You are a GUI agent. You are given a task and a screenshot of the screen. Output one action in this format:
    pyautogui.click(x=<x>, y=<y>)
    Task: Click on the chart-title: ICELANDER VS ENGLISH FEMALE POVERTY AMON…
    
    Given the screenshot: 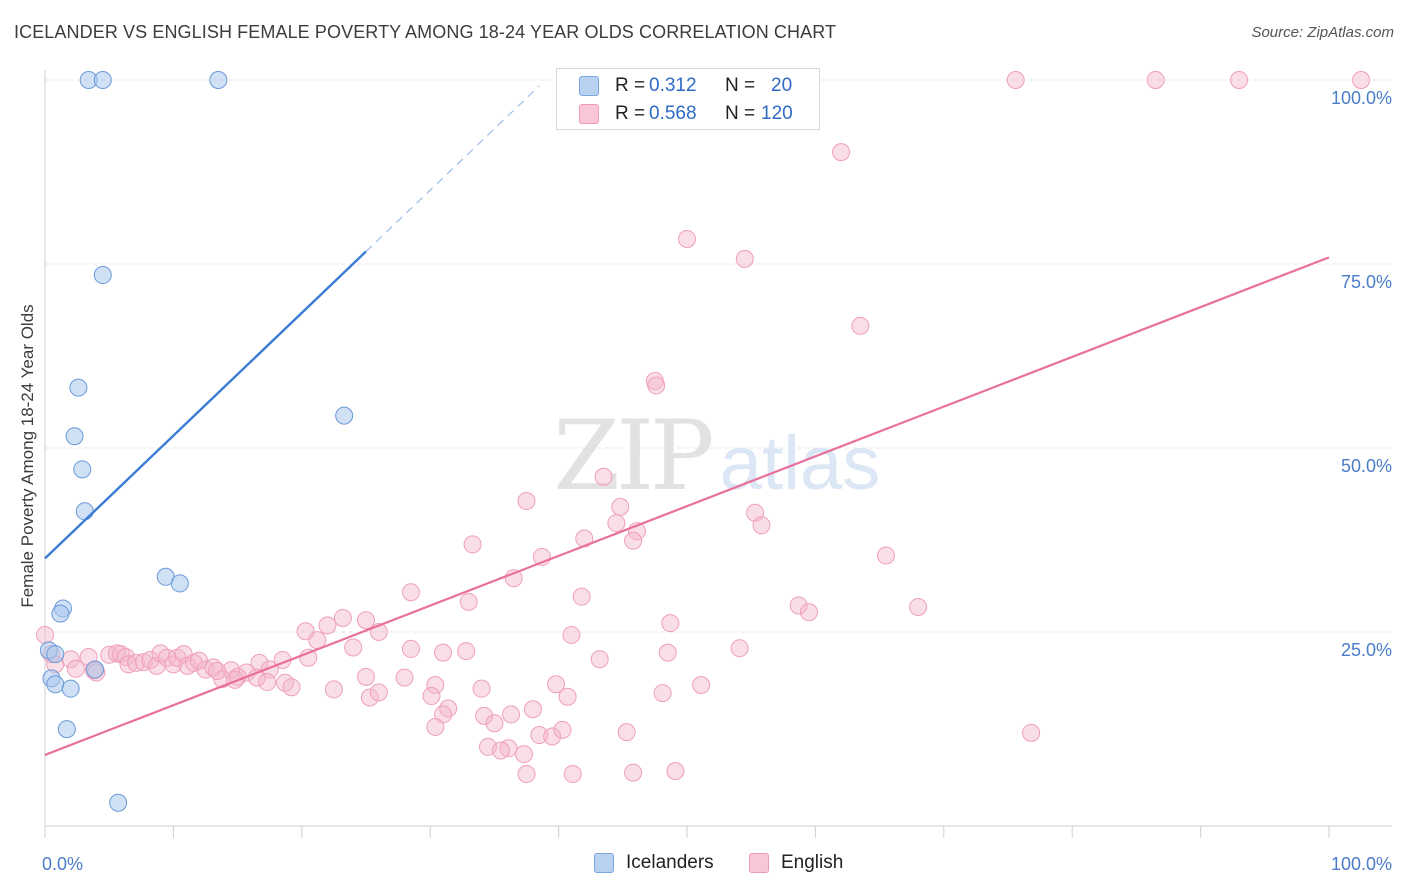 What is the action you would take?
    pyautogui.click(x=425, y=32)
    